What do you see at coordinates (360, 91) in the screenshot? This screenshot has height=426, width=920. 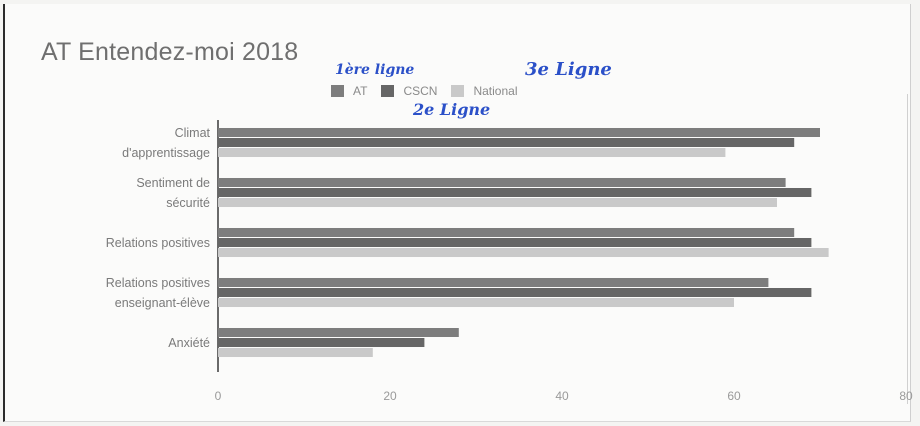 I see `legend-label-at: AT` at bounding box center [360, 91].